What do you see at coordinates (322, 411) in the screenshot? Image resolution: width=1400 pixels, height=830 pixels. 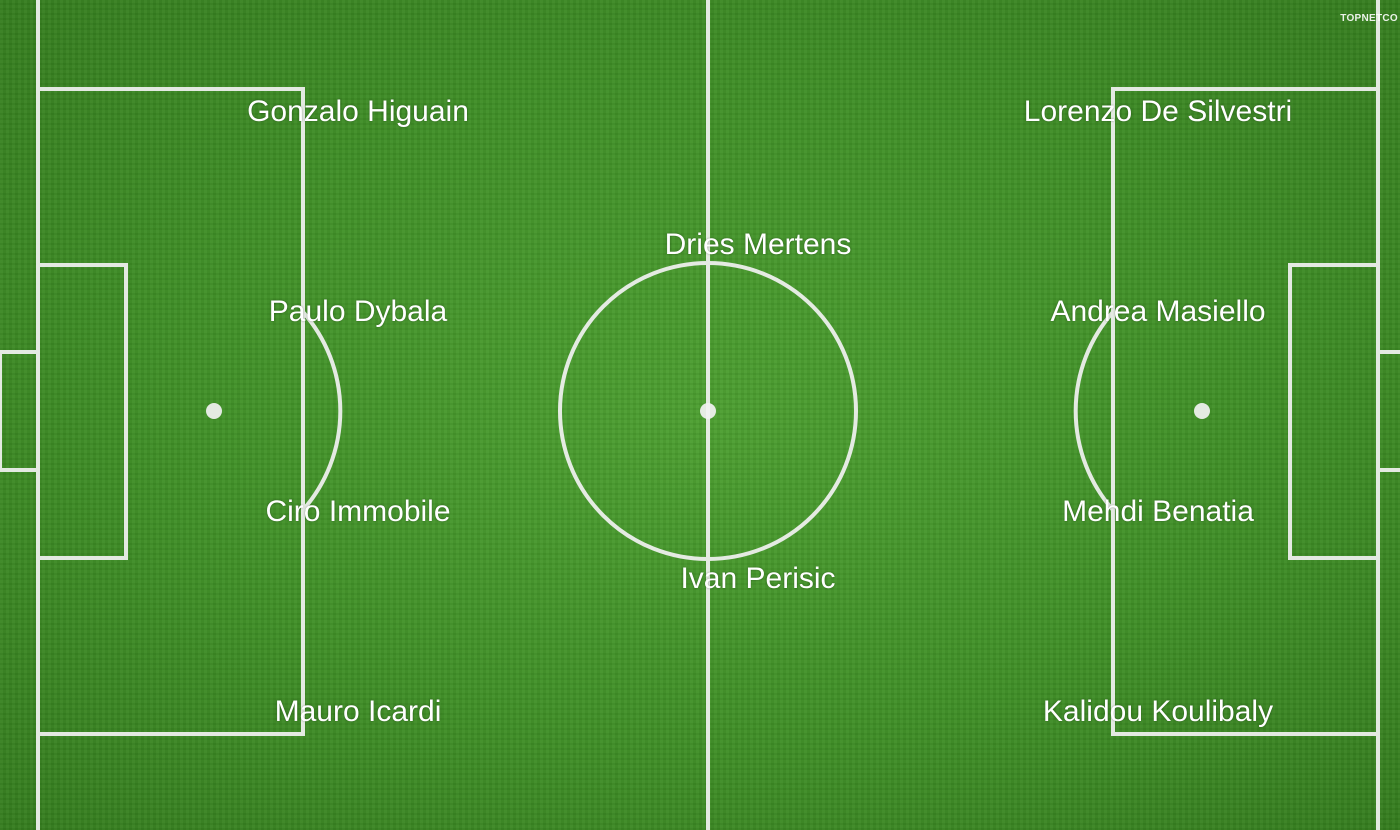 I see `left-penalty-arc` at bounding box center [322, 411].